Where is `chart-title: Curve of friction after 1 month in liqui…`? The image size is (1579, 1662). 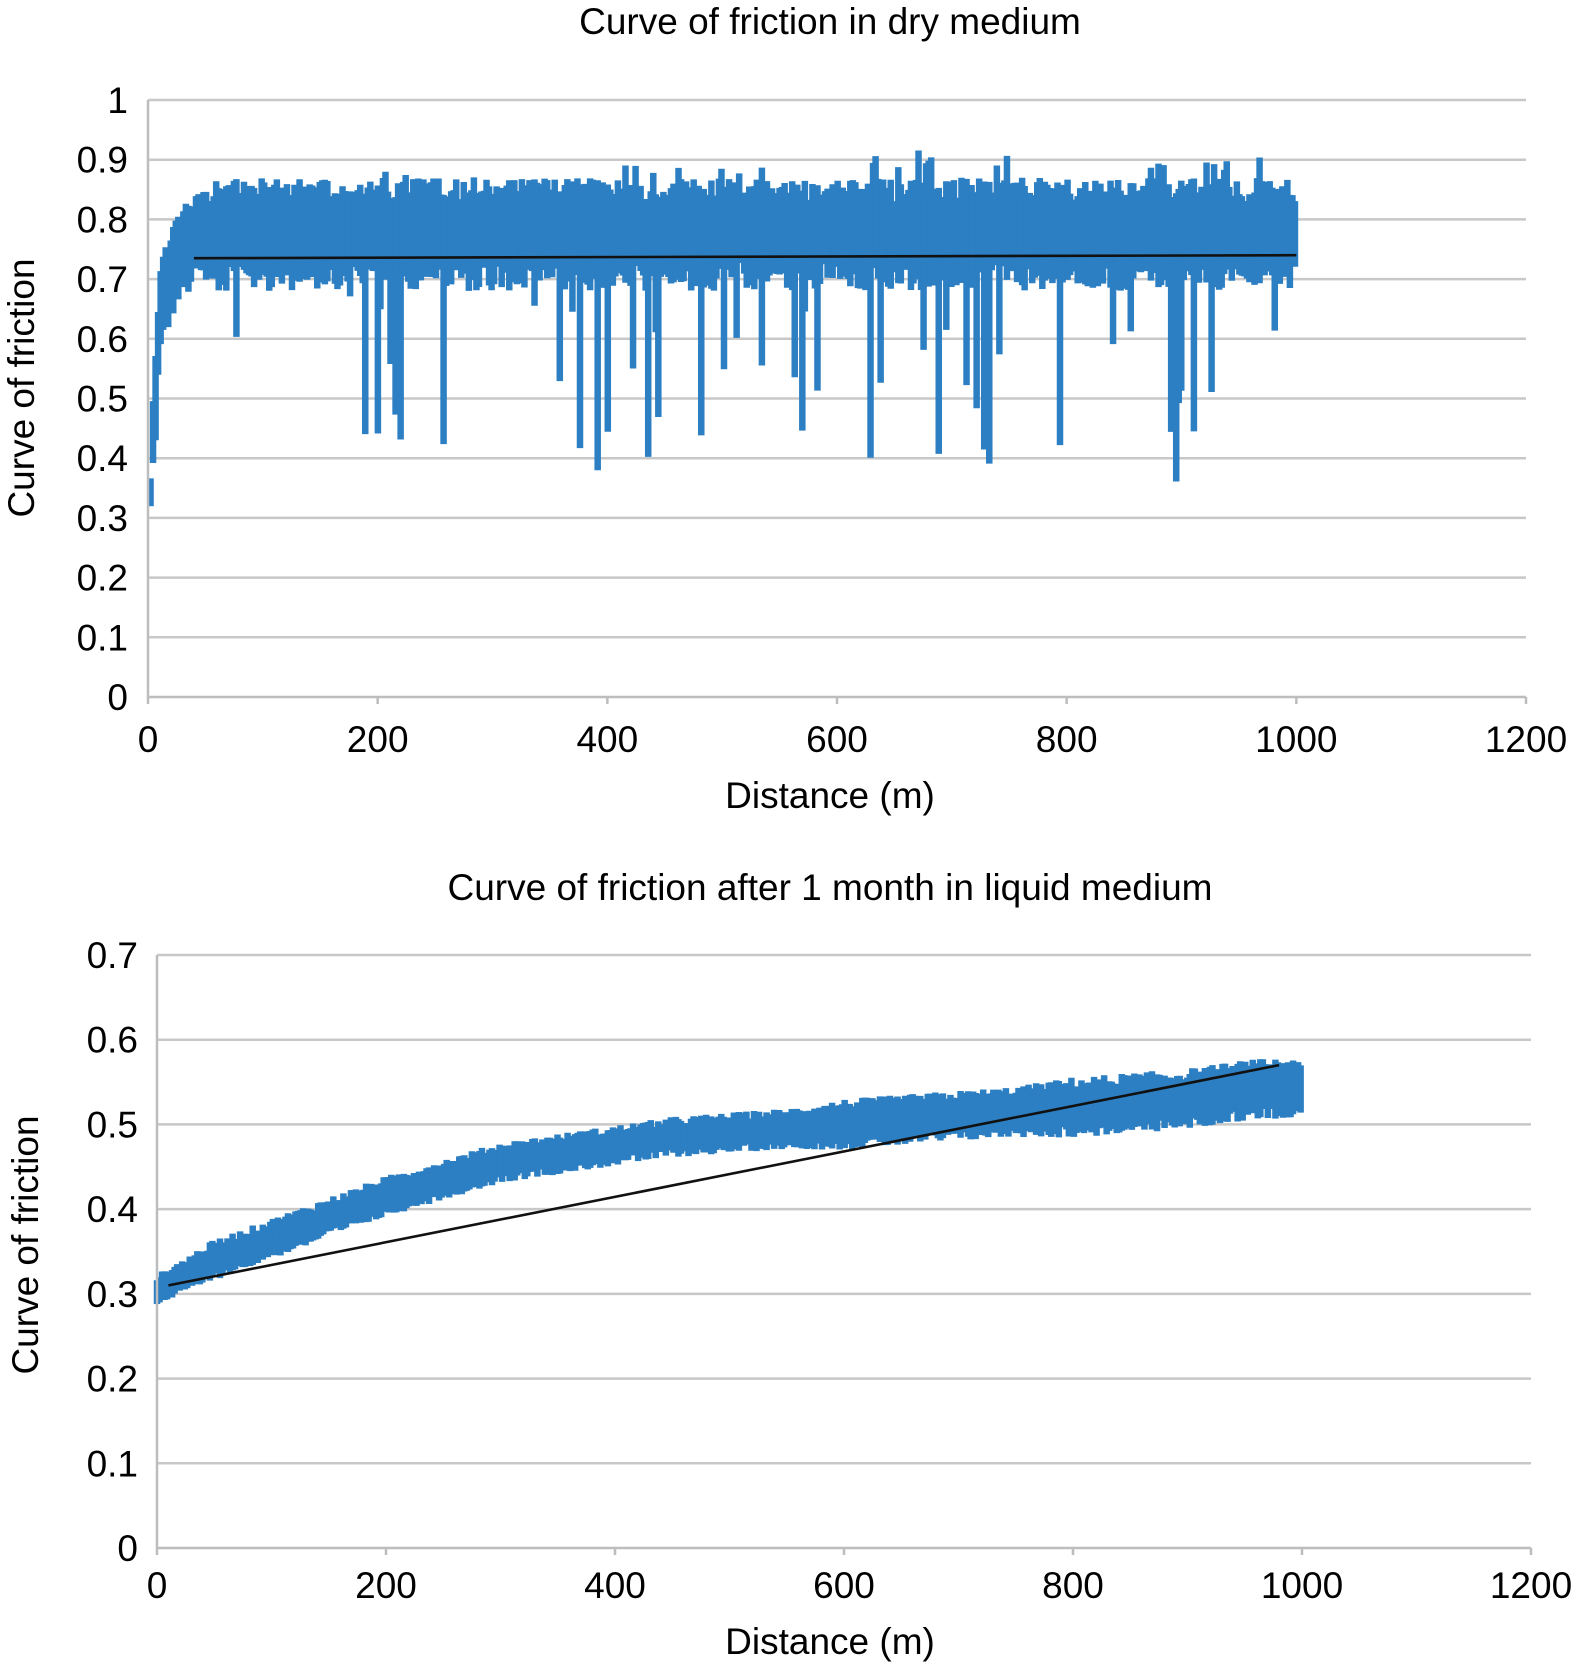
chart-title: Curve of friction after 1 month in liqui… is located at coordinates (829, 887).